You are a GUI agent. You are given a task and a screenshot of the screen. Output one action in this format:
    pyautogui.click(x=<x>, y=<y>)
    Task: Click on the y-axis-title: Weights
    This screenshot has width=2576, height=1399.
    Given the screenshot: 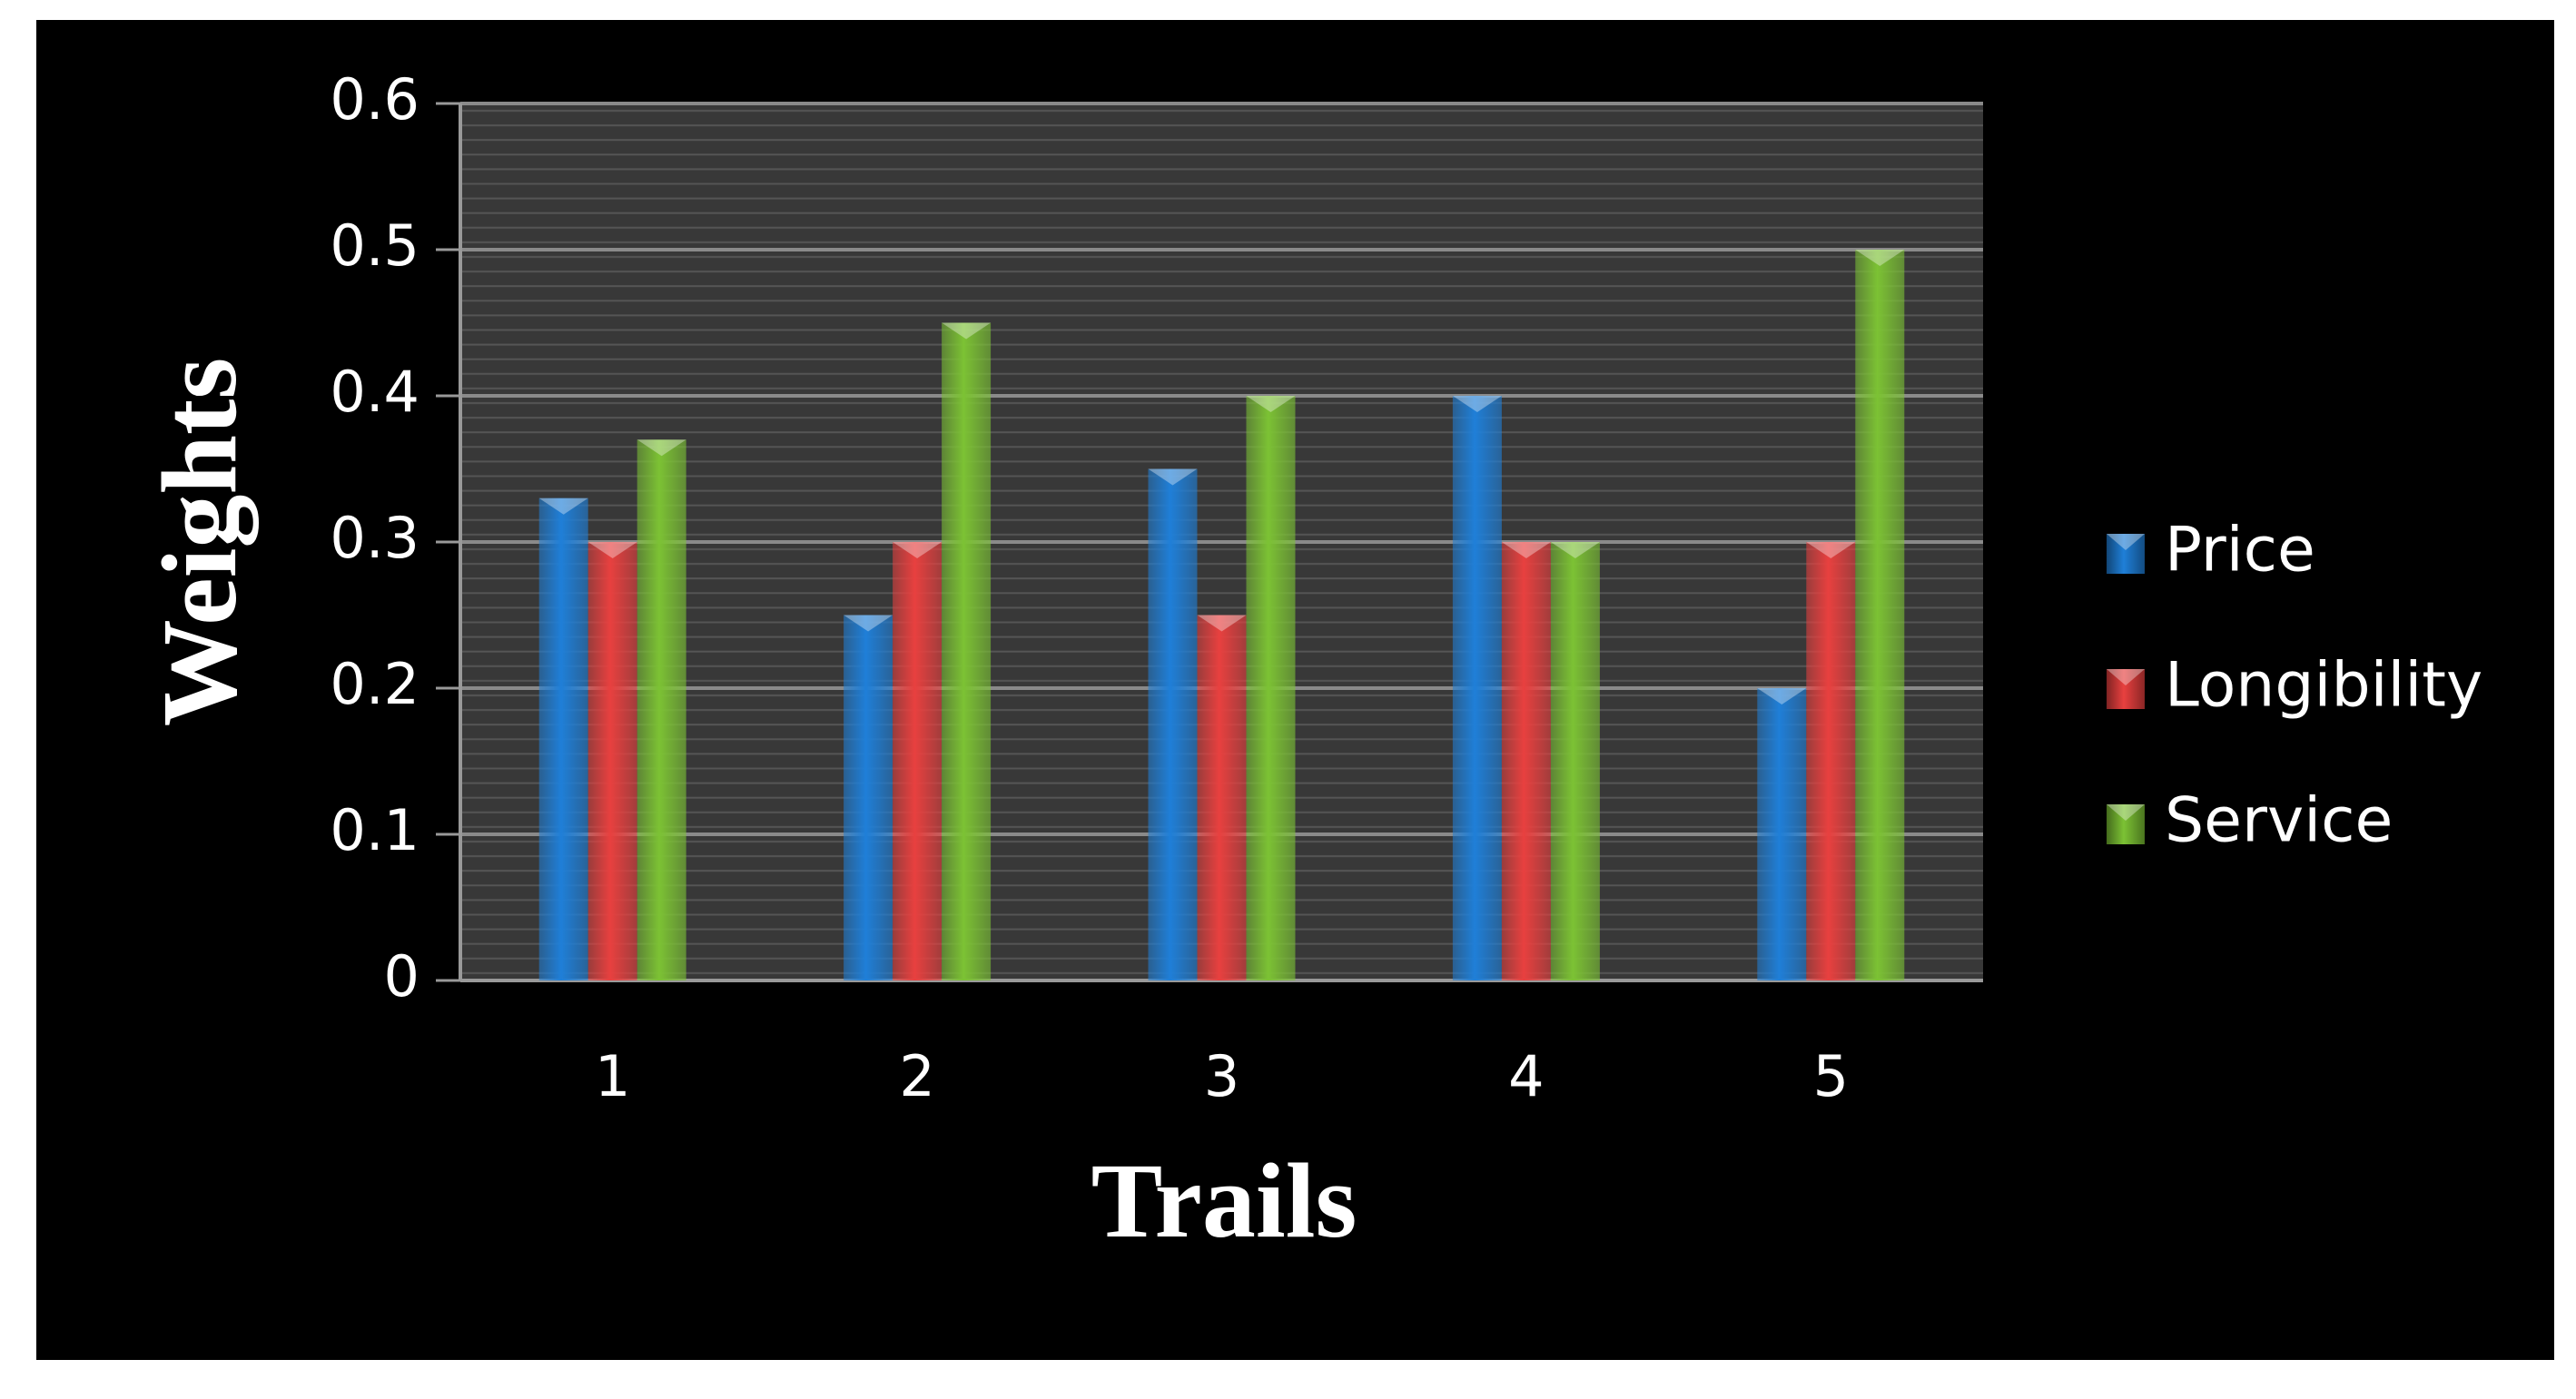 What is the action you would take?
    pyautogui.click(x=199, y=542)
    